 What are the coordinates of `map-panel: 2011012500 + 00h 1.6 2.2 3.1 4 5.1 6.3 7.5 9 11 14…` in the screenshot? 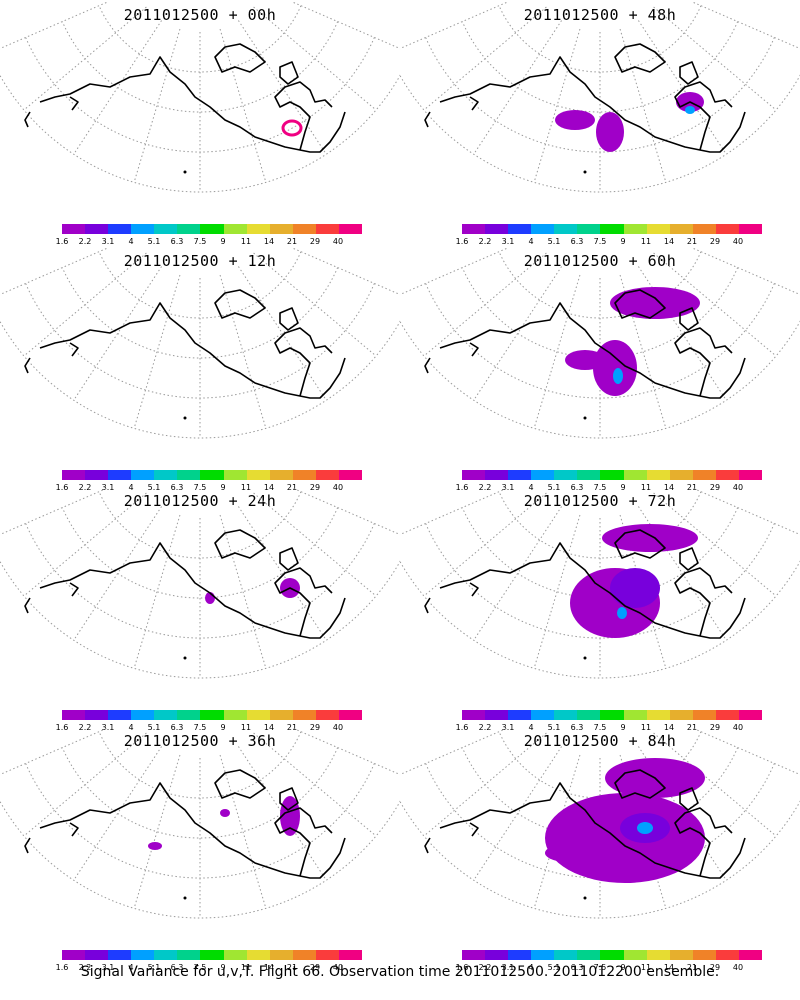 It's located at (200, 124).